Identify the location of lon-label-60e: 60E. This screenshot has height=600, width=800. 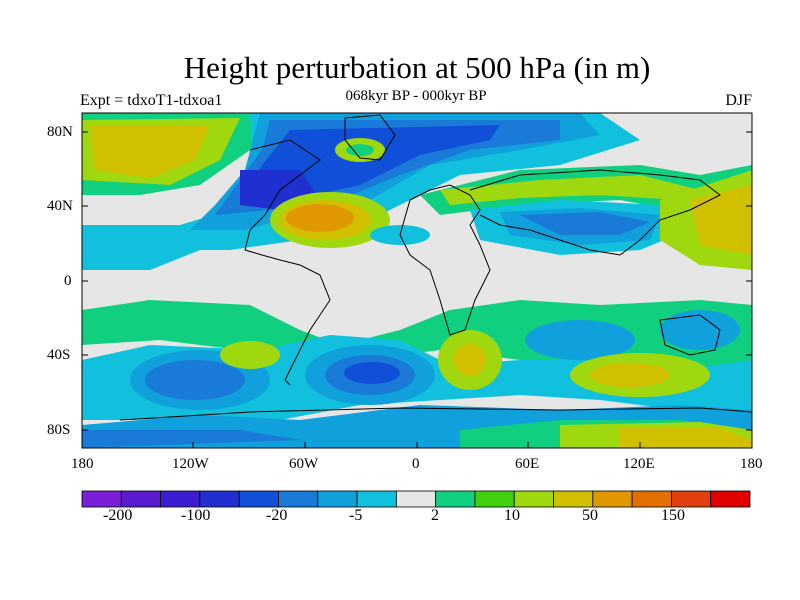
(527, 464).